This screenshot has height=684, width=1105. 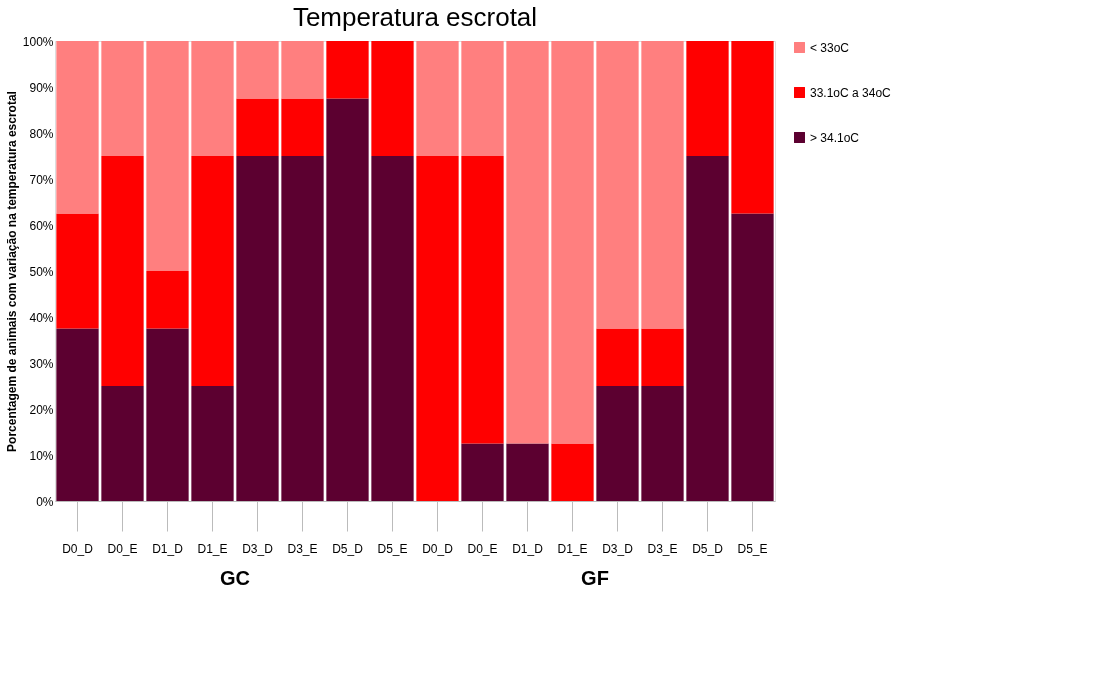 What do you see at coordinates (235, 578) in the screenshot?
I see `text: GC` at bounding box center [235, 578].